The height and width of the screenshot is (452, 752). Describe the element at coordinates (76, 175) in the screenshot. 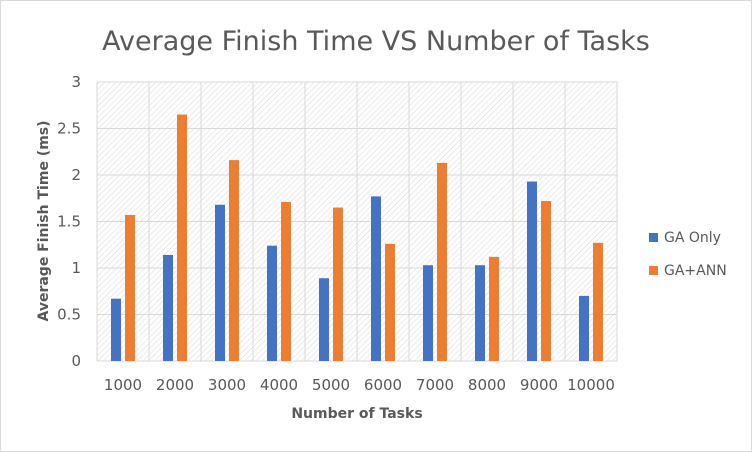

I see `y-tick-label: 2` at that location.